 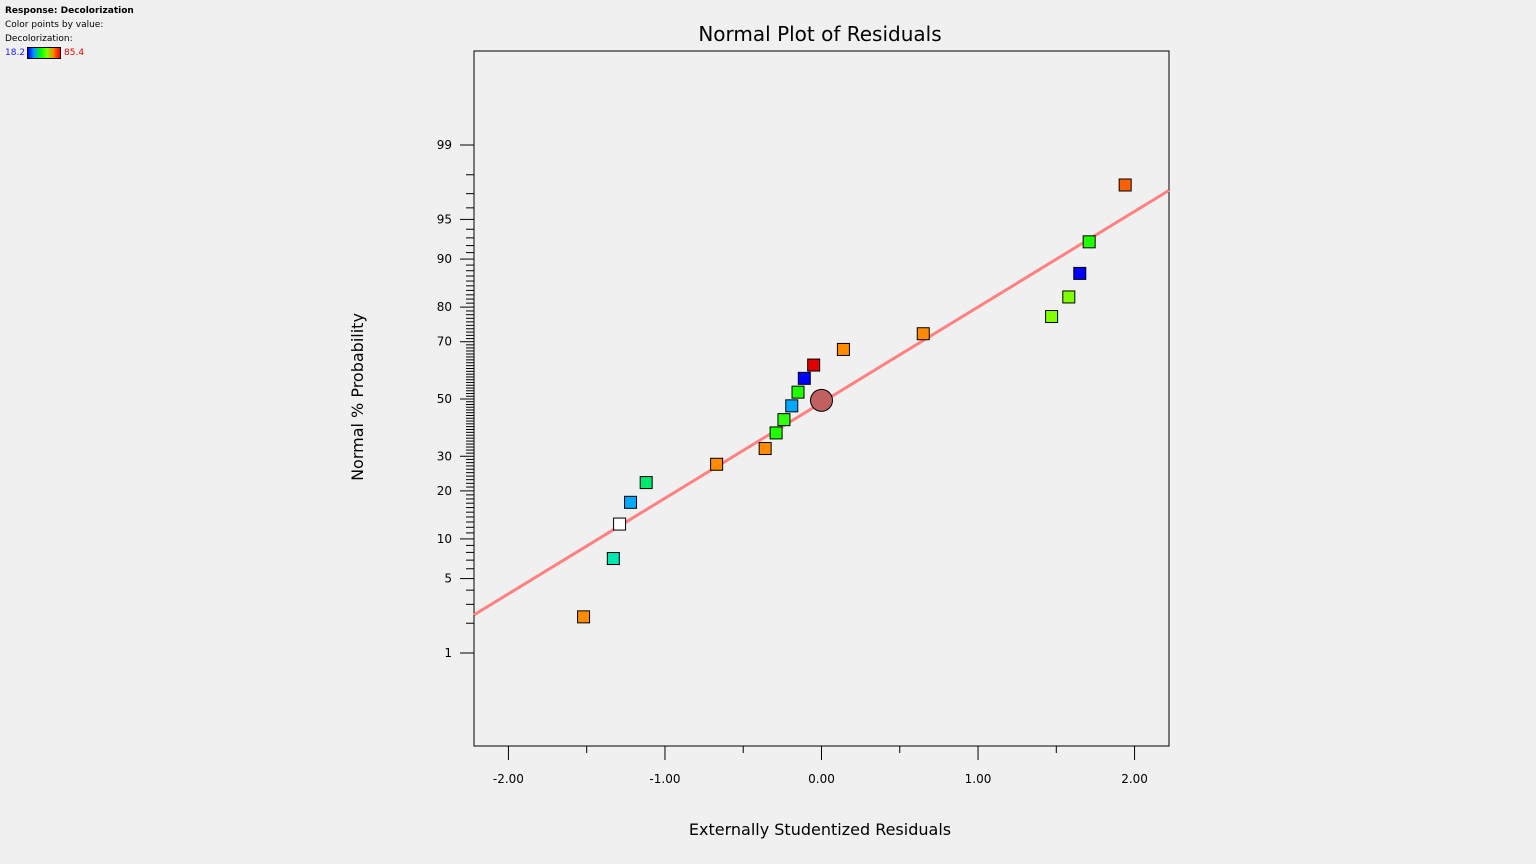 I want to click on variable-label: Decolorization:, so click(x=39, y=39).